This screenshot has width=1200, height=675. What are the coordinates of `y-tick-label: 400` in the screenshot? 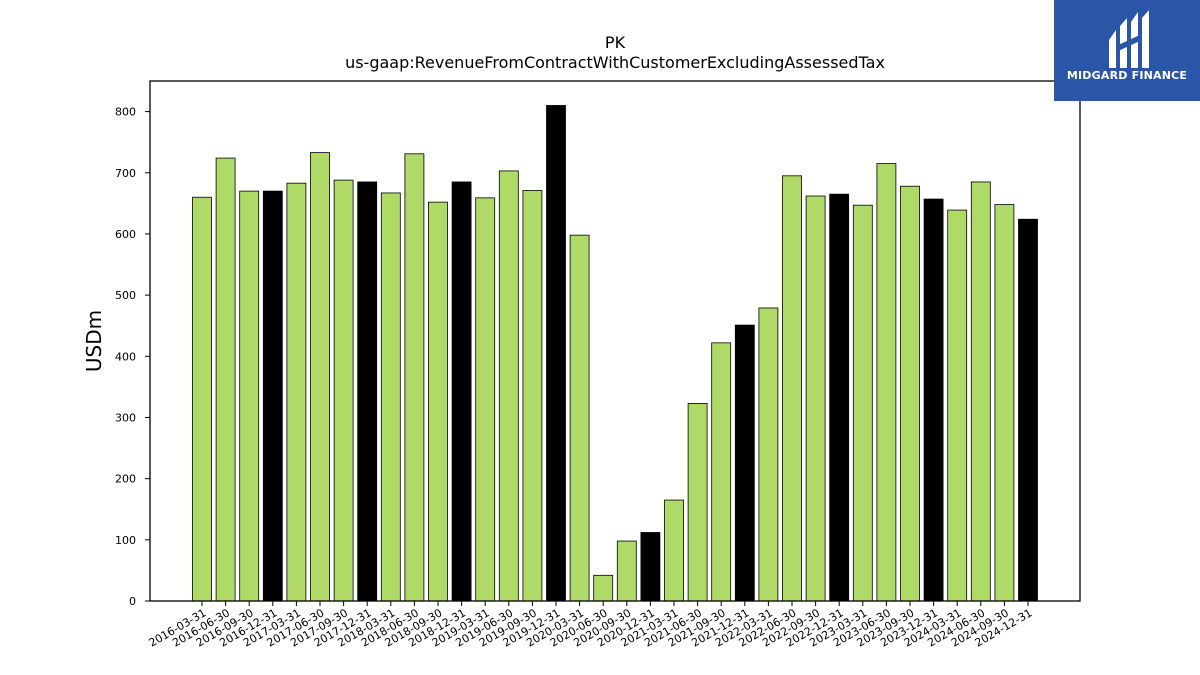 It's located at (125, 356).